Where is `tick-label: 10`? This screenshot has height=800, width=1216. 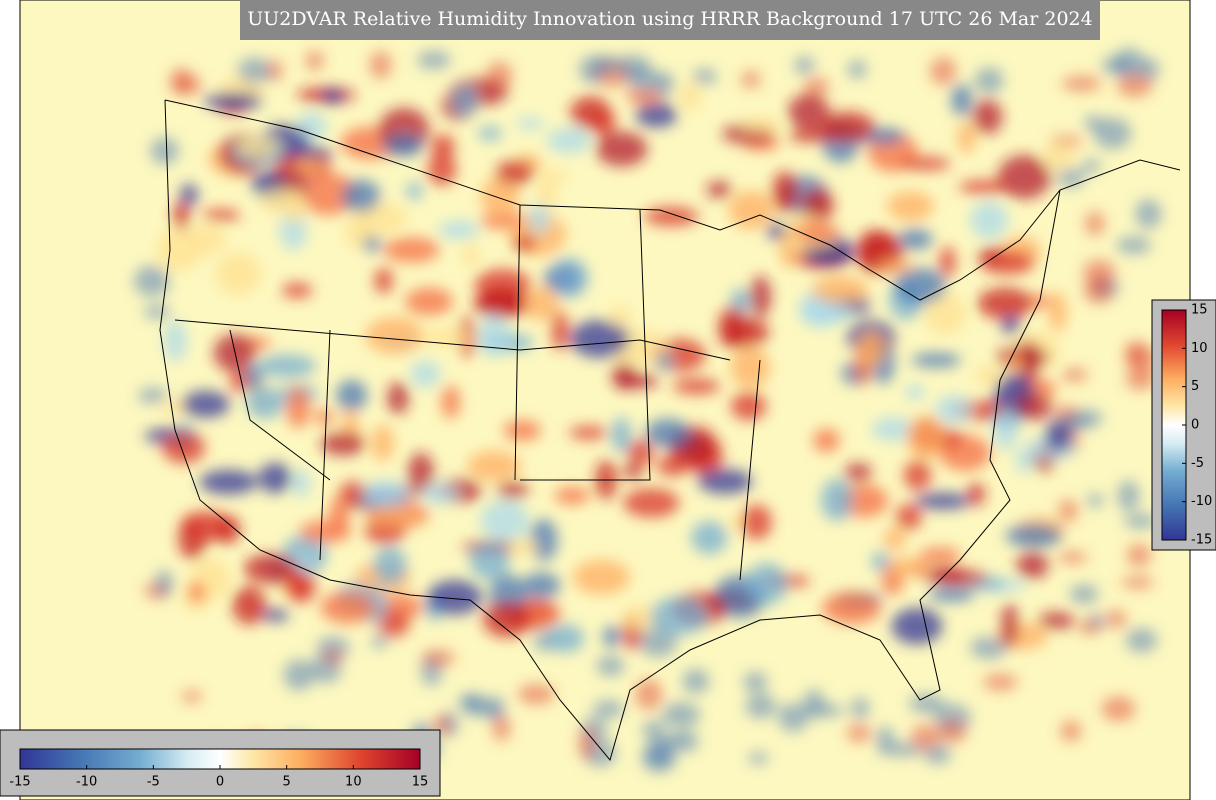
tick-label: 10 is located at coordinates (1199, 348).